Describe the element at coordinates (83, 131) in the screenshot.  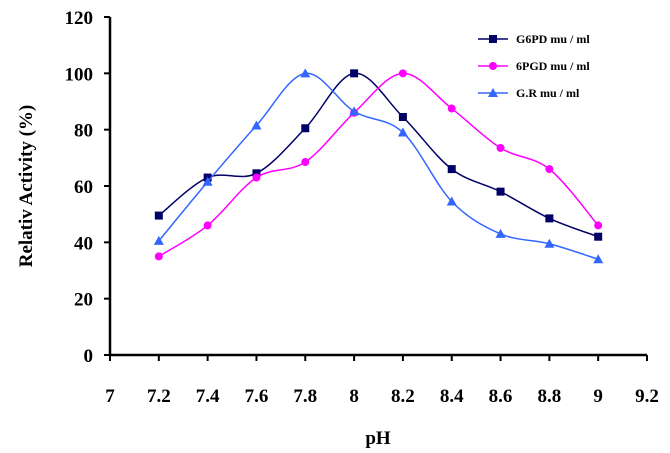
I see `y-tick-label: 80` at that location.